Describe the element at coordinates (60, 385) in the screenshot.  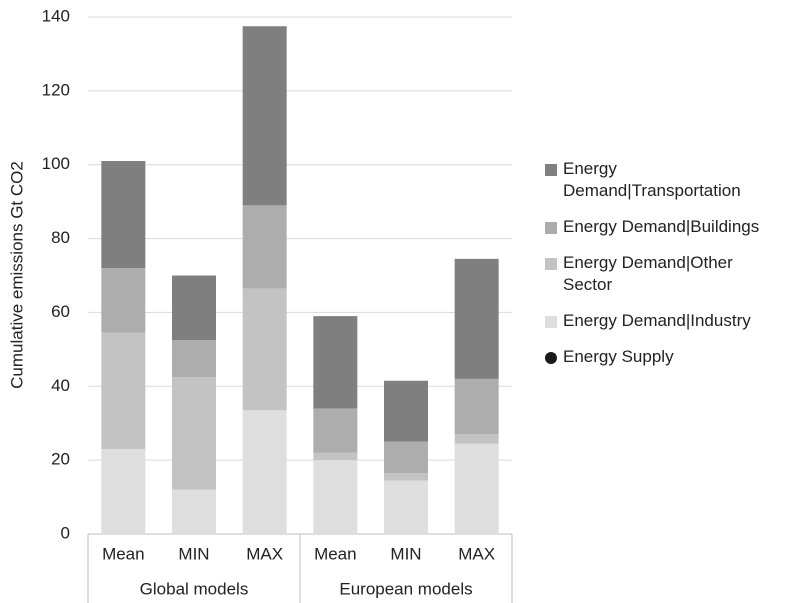
I see `y-tick-label: 40` at that location.